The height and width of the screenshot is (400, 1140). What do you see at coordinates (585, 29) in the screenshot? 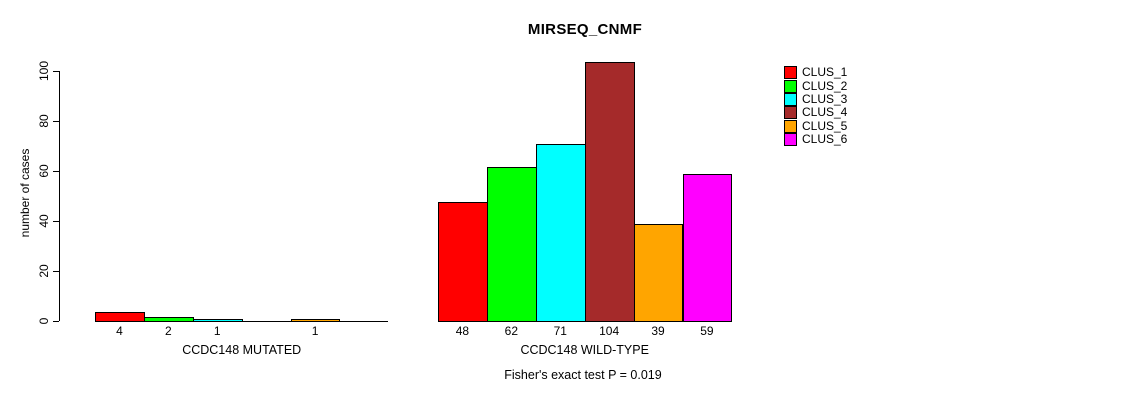
I see `chart-title: MIRSEQ_CNMF` at bounding box center [585, 29].